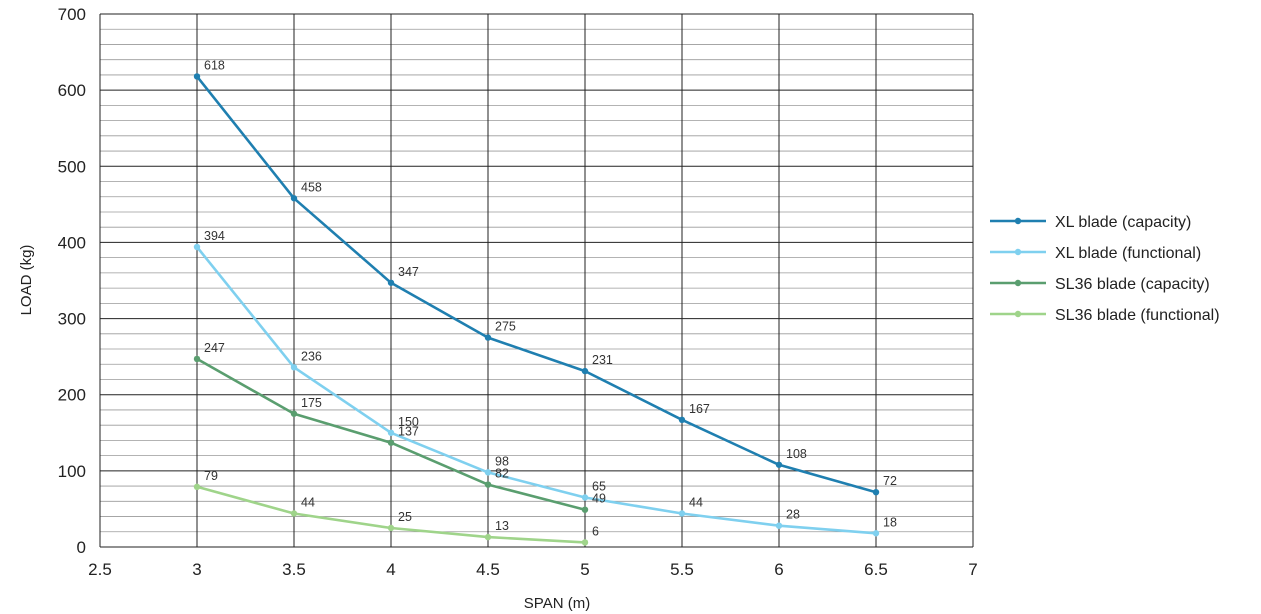  Describe the element at coordinates (211, 476) in the screenshot. I see `data-label: 79` at that location.